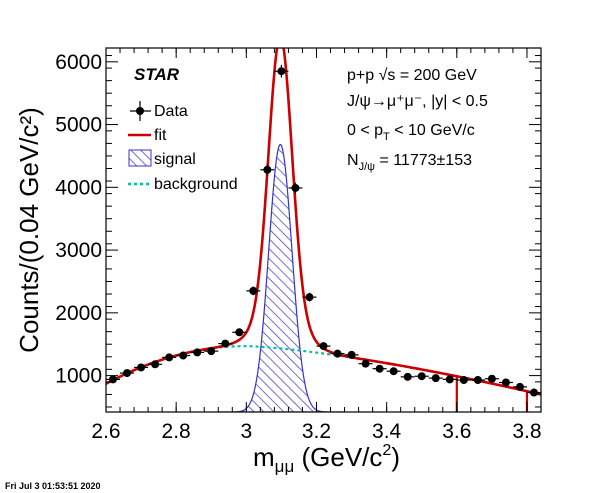  Describe the element at coordinates (411, 132) in the screenshot. I see `info-line-3: 0 < pT < 10 GeV/c` at that location.